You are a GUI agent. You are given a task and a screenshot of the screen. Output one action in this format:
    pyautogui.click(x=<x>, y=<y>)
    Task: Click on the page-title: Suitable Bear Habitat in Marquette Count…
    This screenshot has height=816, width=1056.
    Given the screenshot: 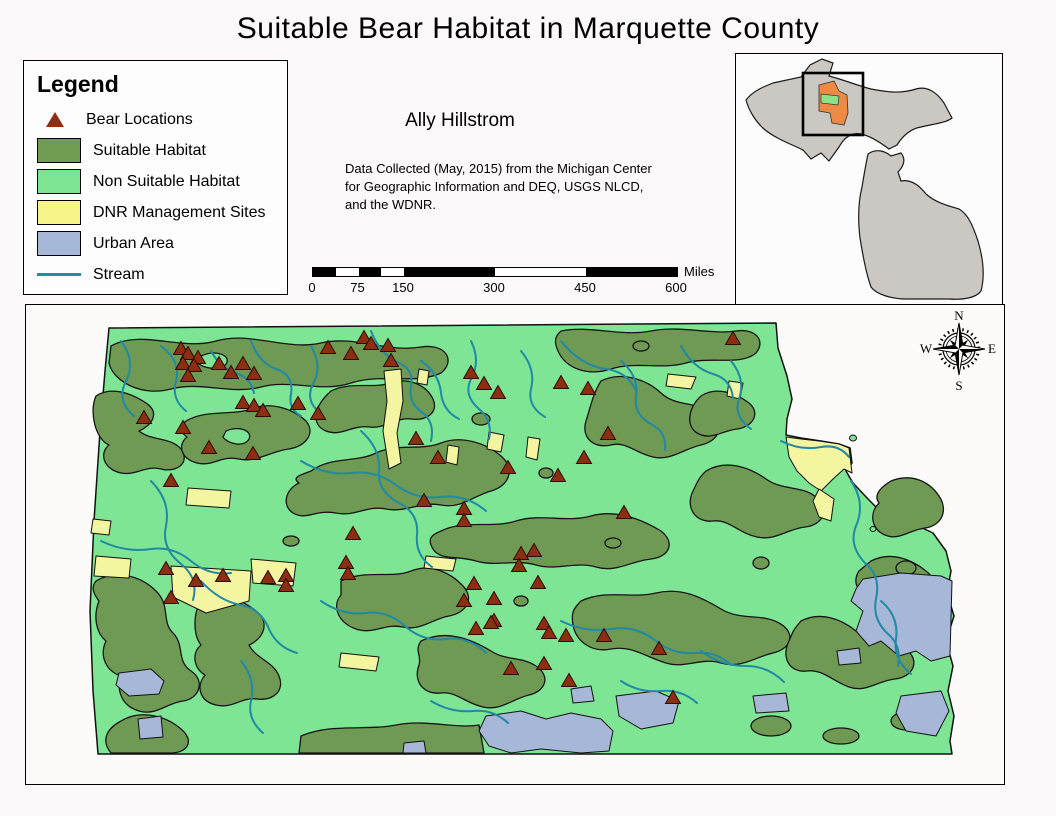 What is the action you would take?
    pyautogui.click(x=528, y=28)
    